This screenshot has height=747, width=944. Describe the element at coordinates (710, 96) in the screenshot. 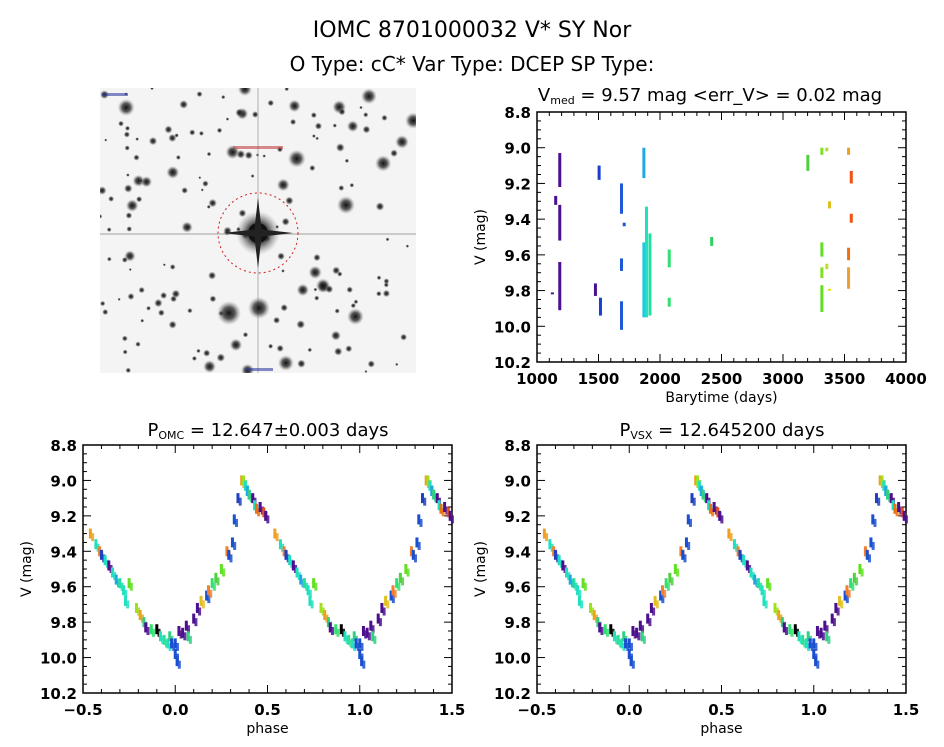

I see `chart-title-lightcurve: Vmed = 9.57 mag <err_V> = 0.02 mag` at that location.